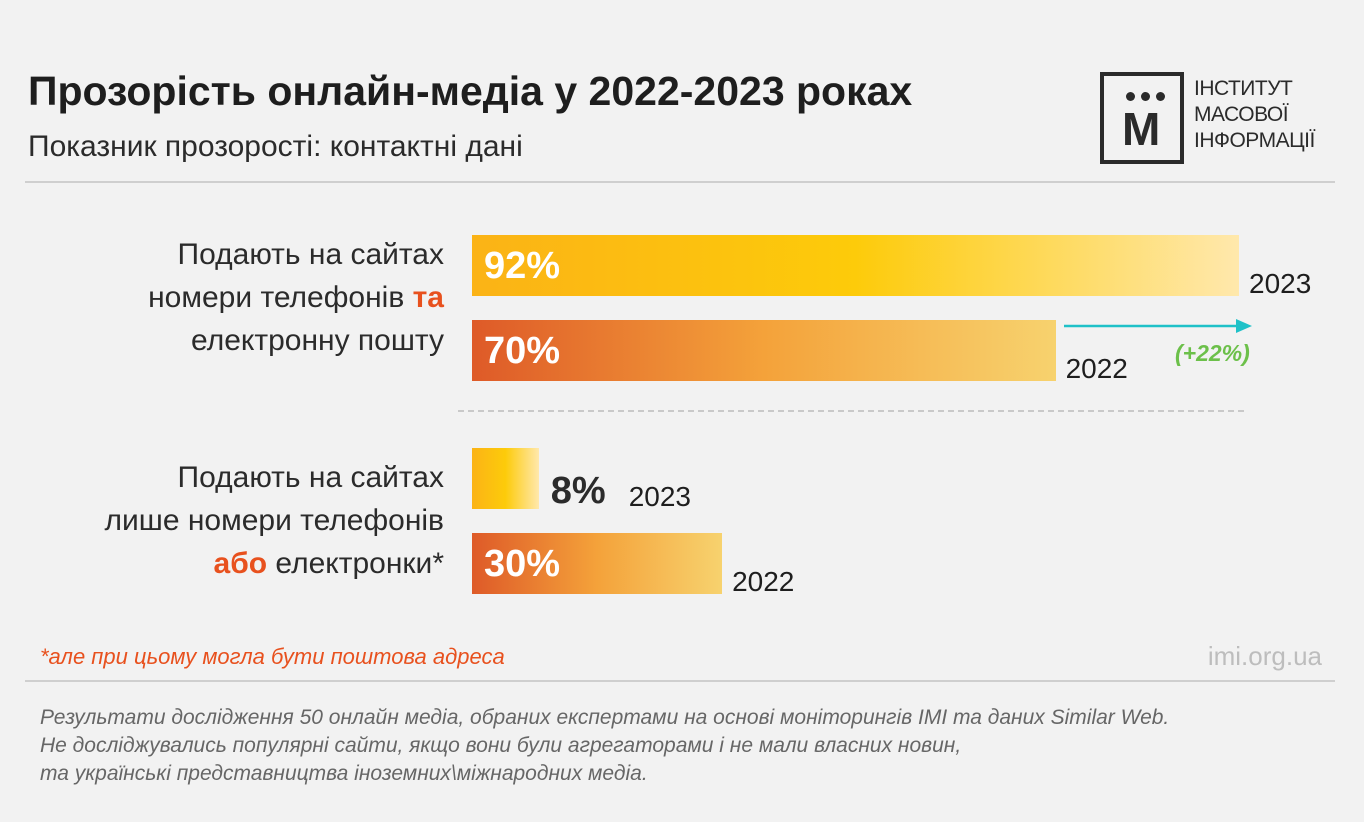 Image resolution: width=1364 pixels, height=822 pixels. Describe the element at coordinates (855, 265) in the screenshot. I see `bar-cat1-2023` at that location.